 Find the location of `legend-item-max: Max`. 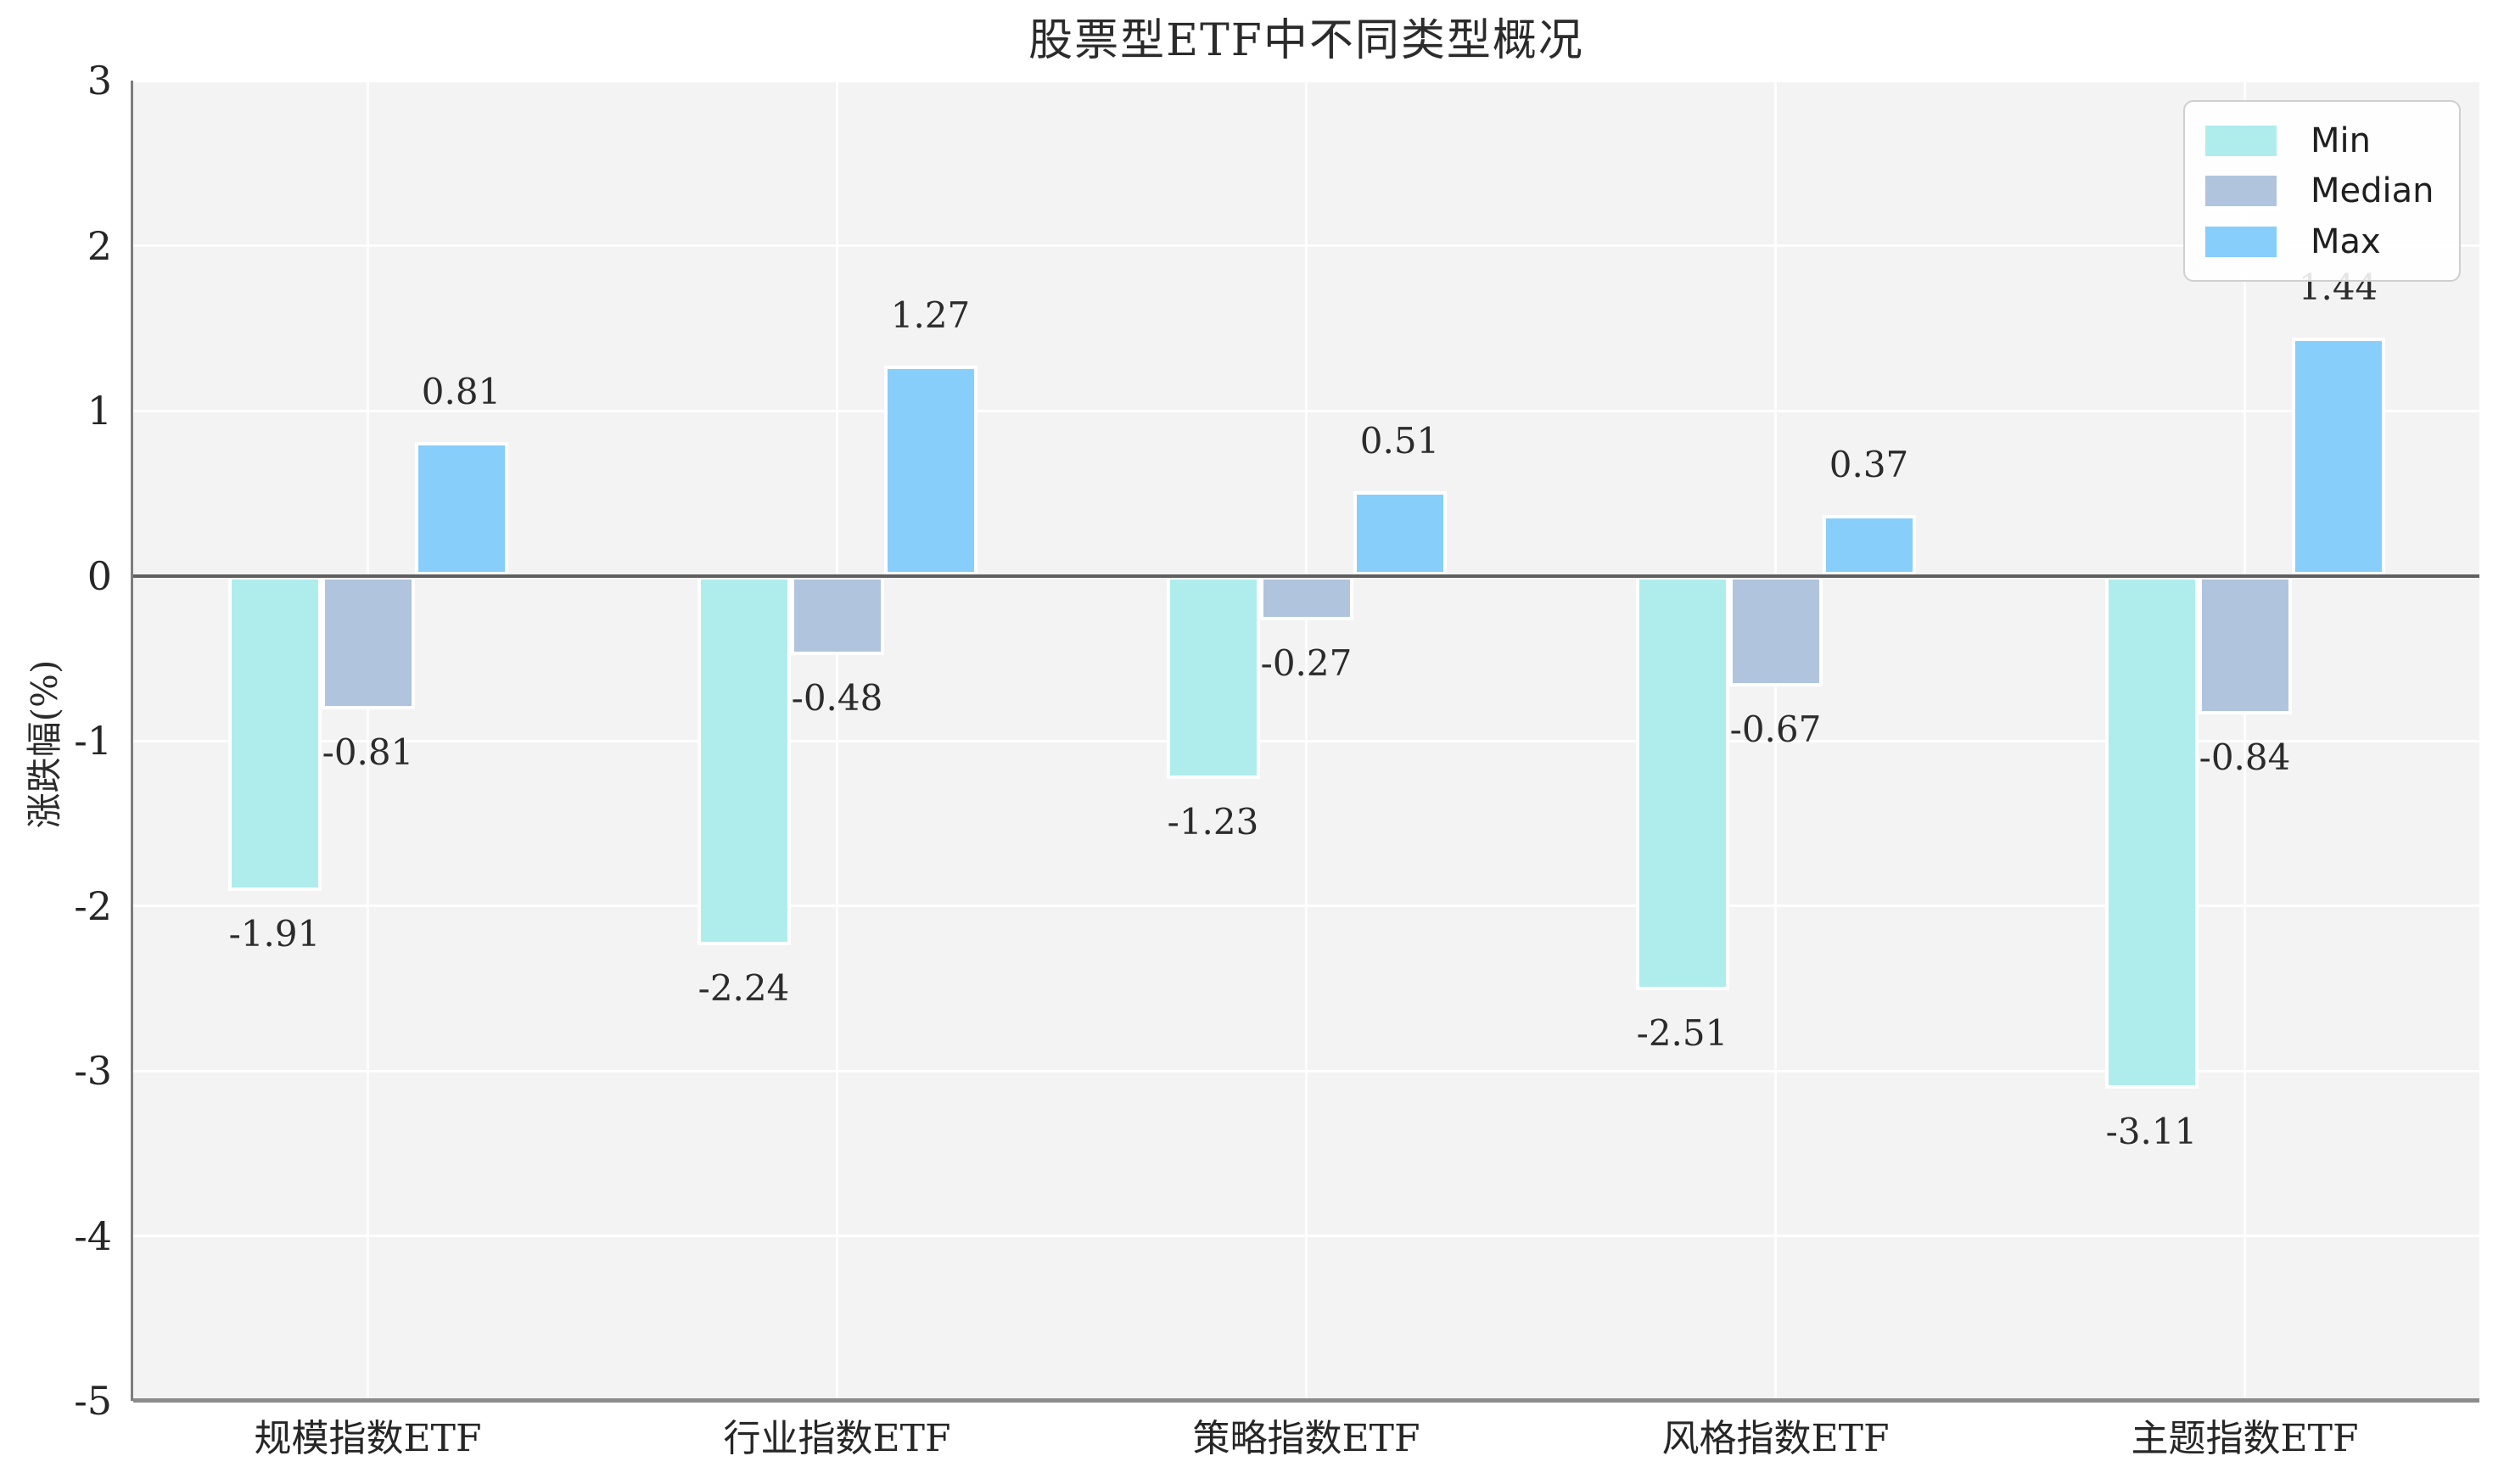

legend-item-max: Max is located at coordinates (2322, 241).